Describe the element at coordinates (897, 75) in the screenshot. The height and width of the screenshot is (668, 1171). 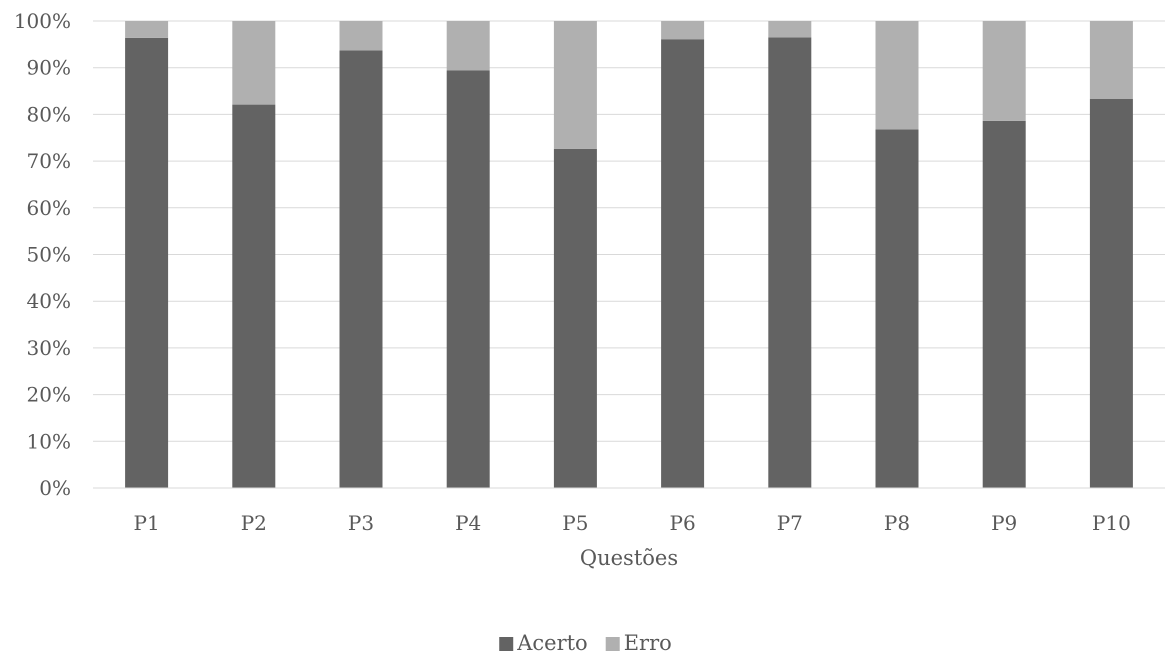
I see `bar-erro-p8` at that location.